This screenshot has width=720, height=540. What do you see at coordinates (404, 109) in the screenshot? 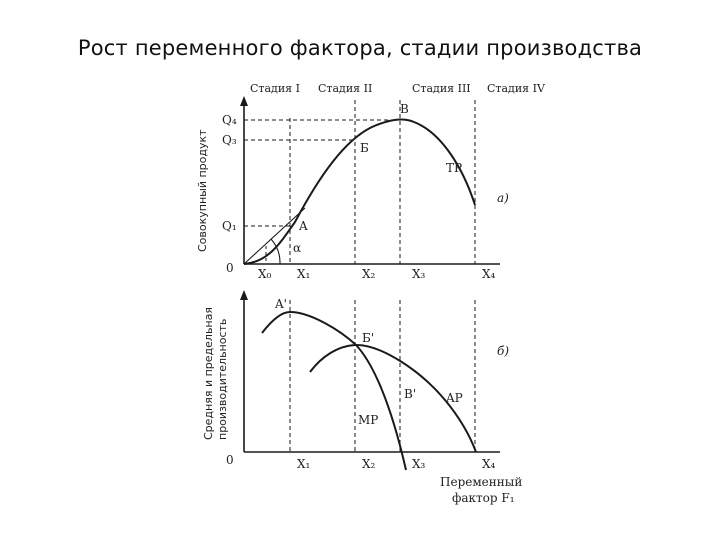
I see `point-v-label: B` at bounding box center [404, 109].